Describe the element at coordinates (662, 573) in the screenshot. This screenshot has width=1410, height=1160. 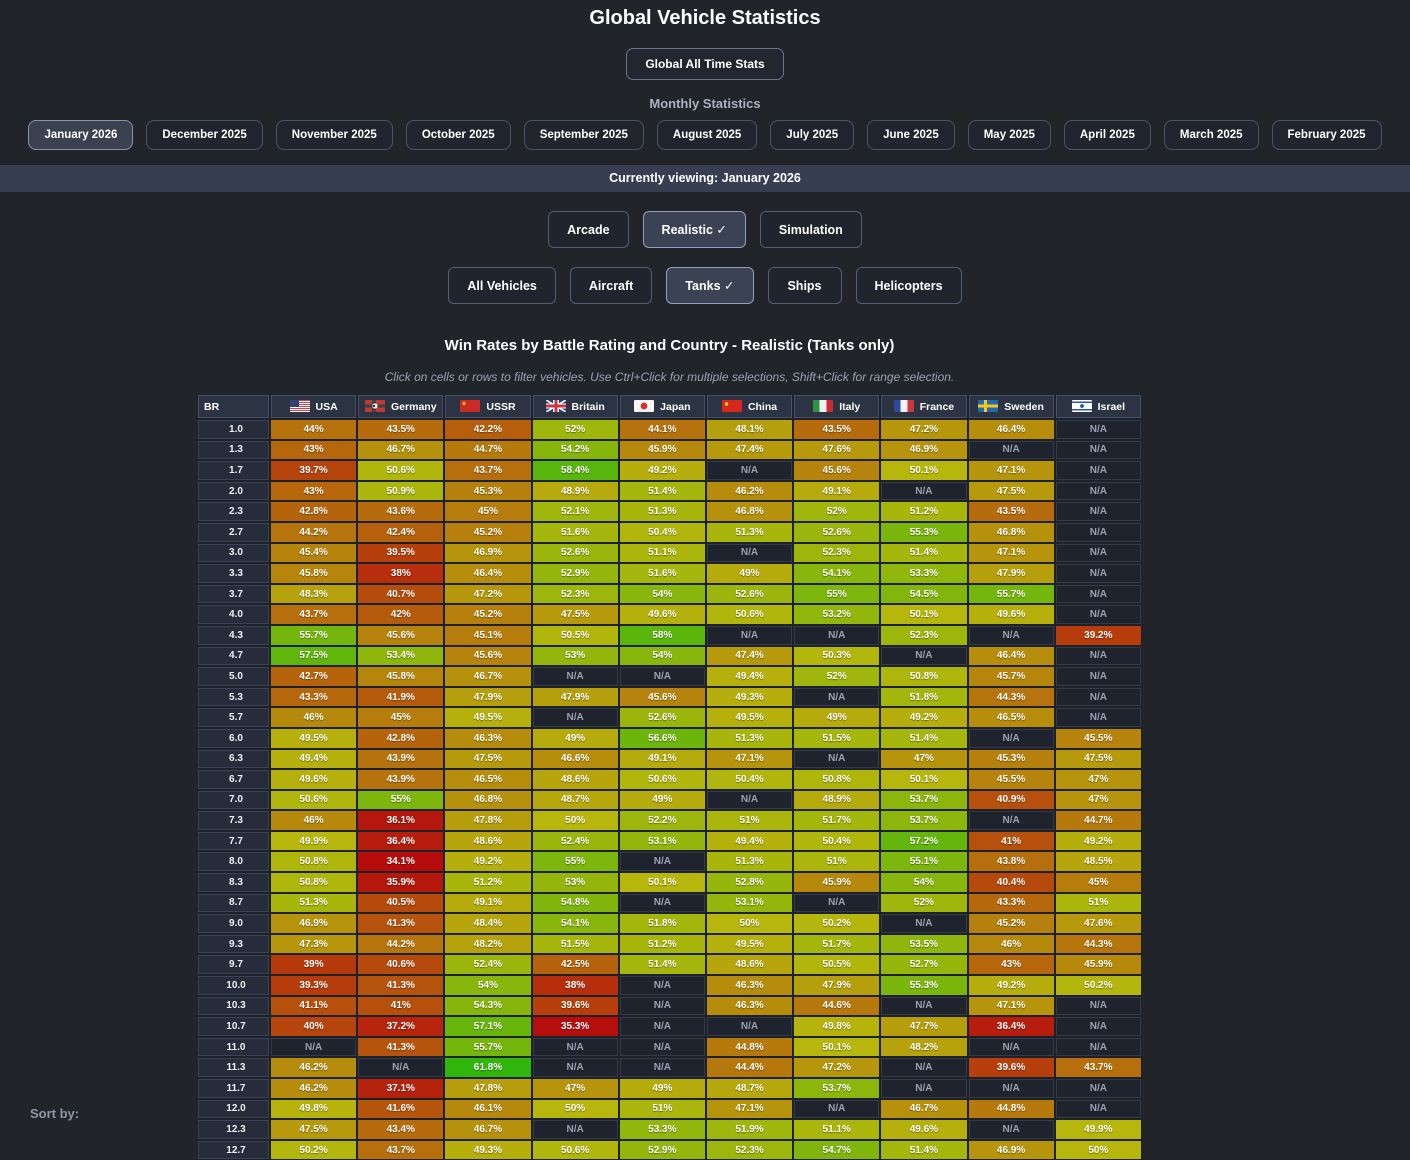
I see `win-rate-cell-japan: 51.6%` at that location.